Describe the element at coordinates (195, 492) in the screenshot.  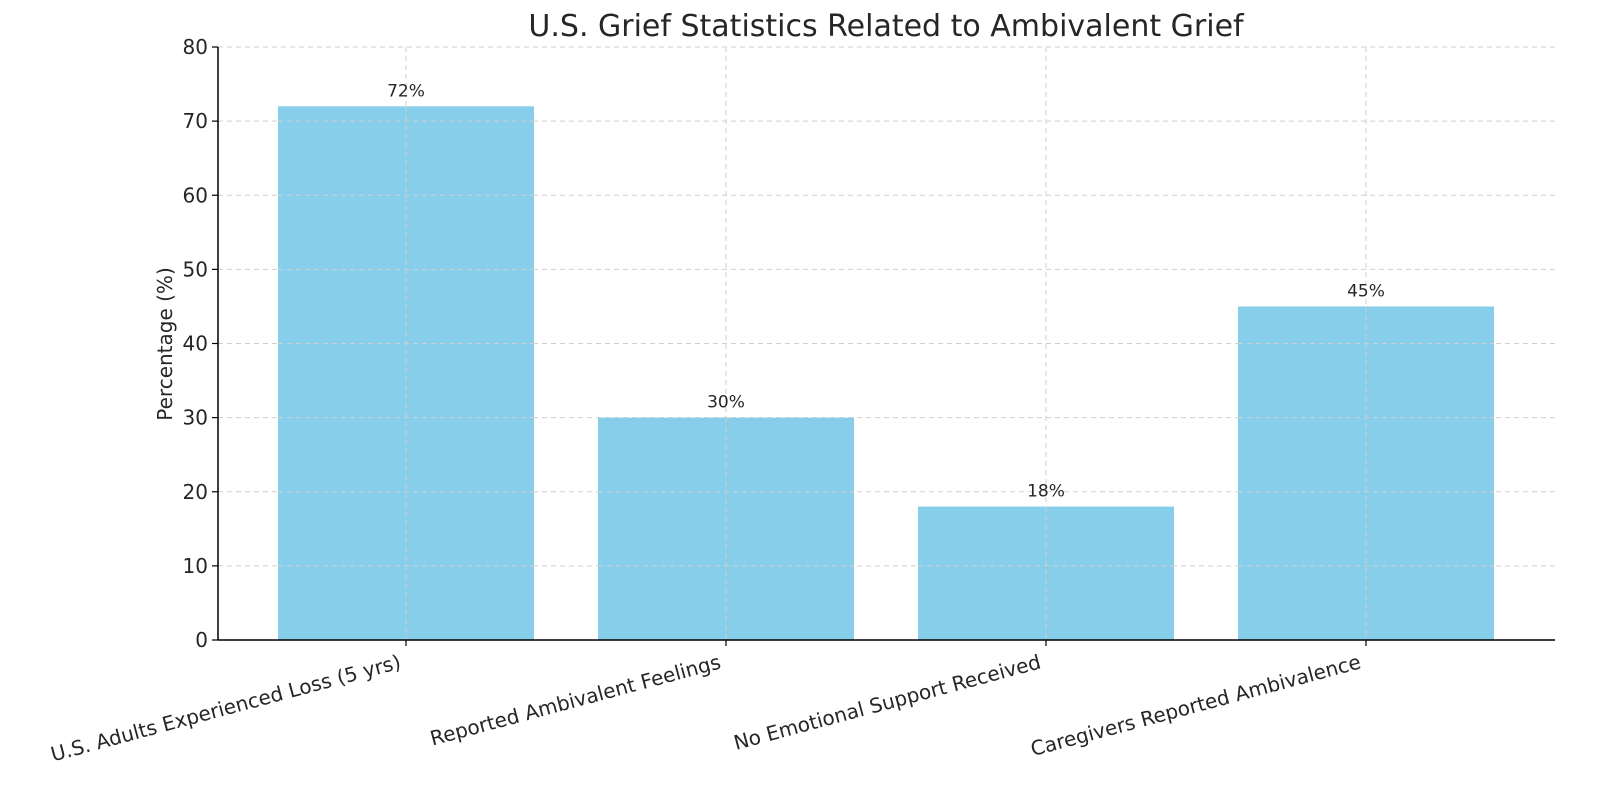
I see `y-tick-label: 20` at that location.